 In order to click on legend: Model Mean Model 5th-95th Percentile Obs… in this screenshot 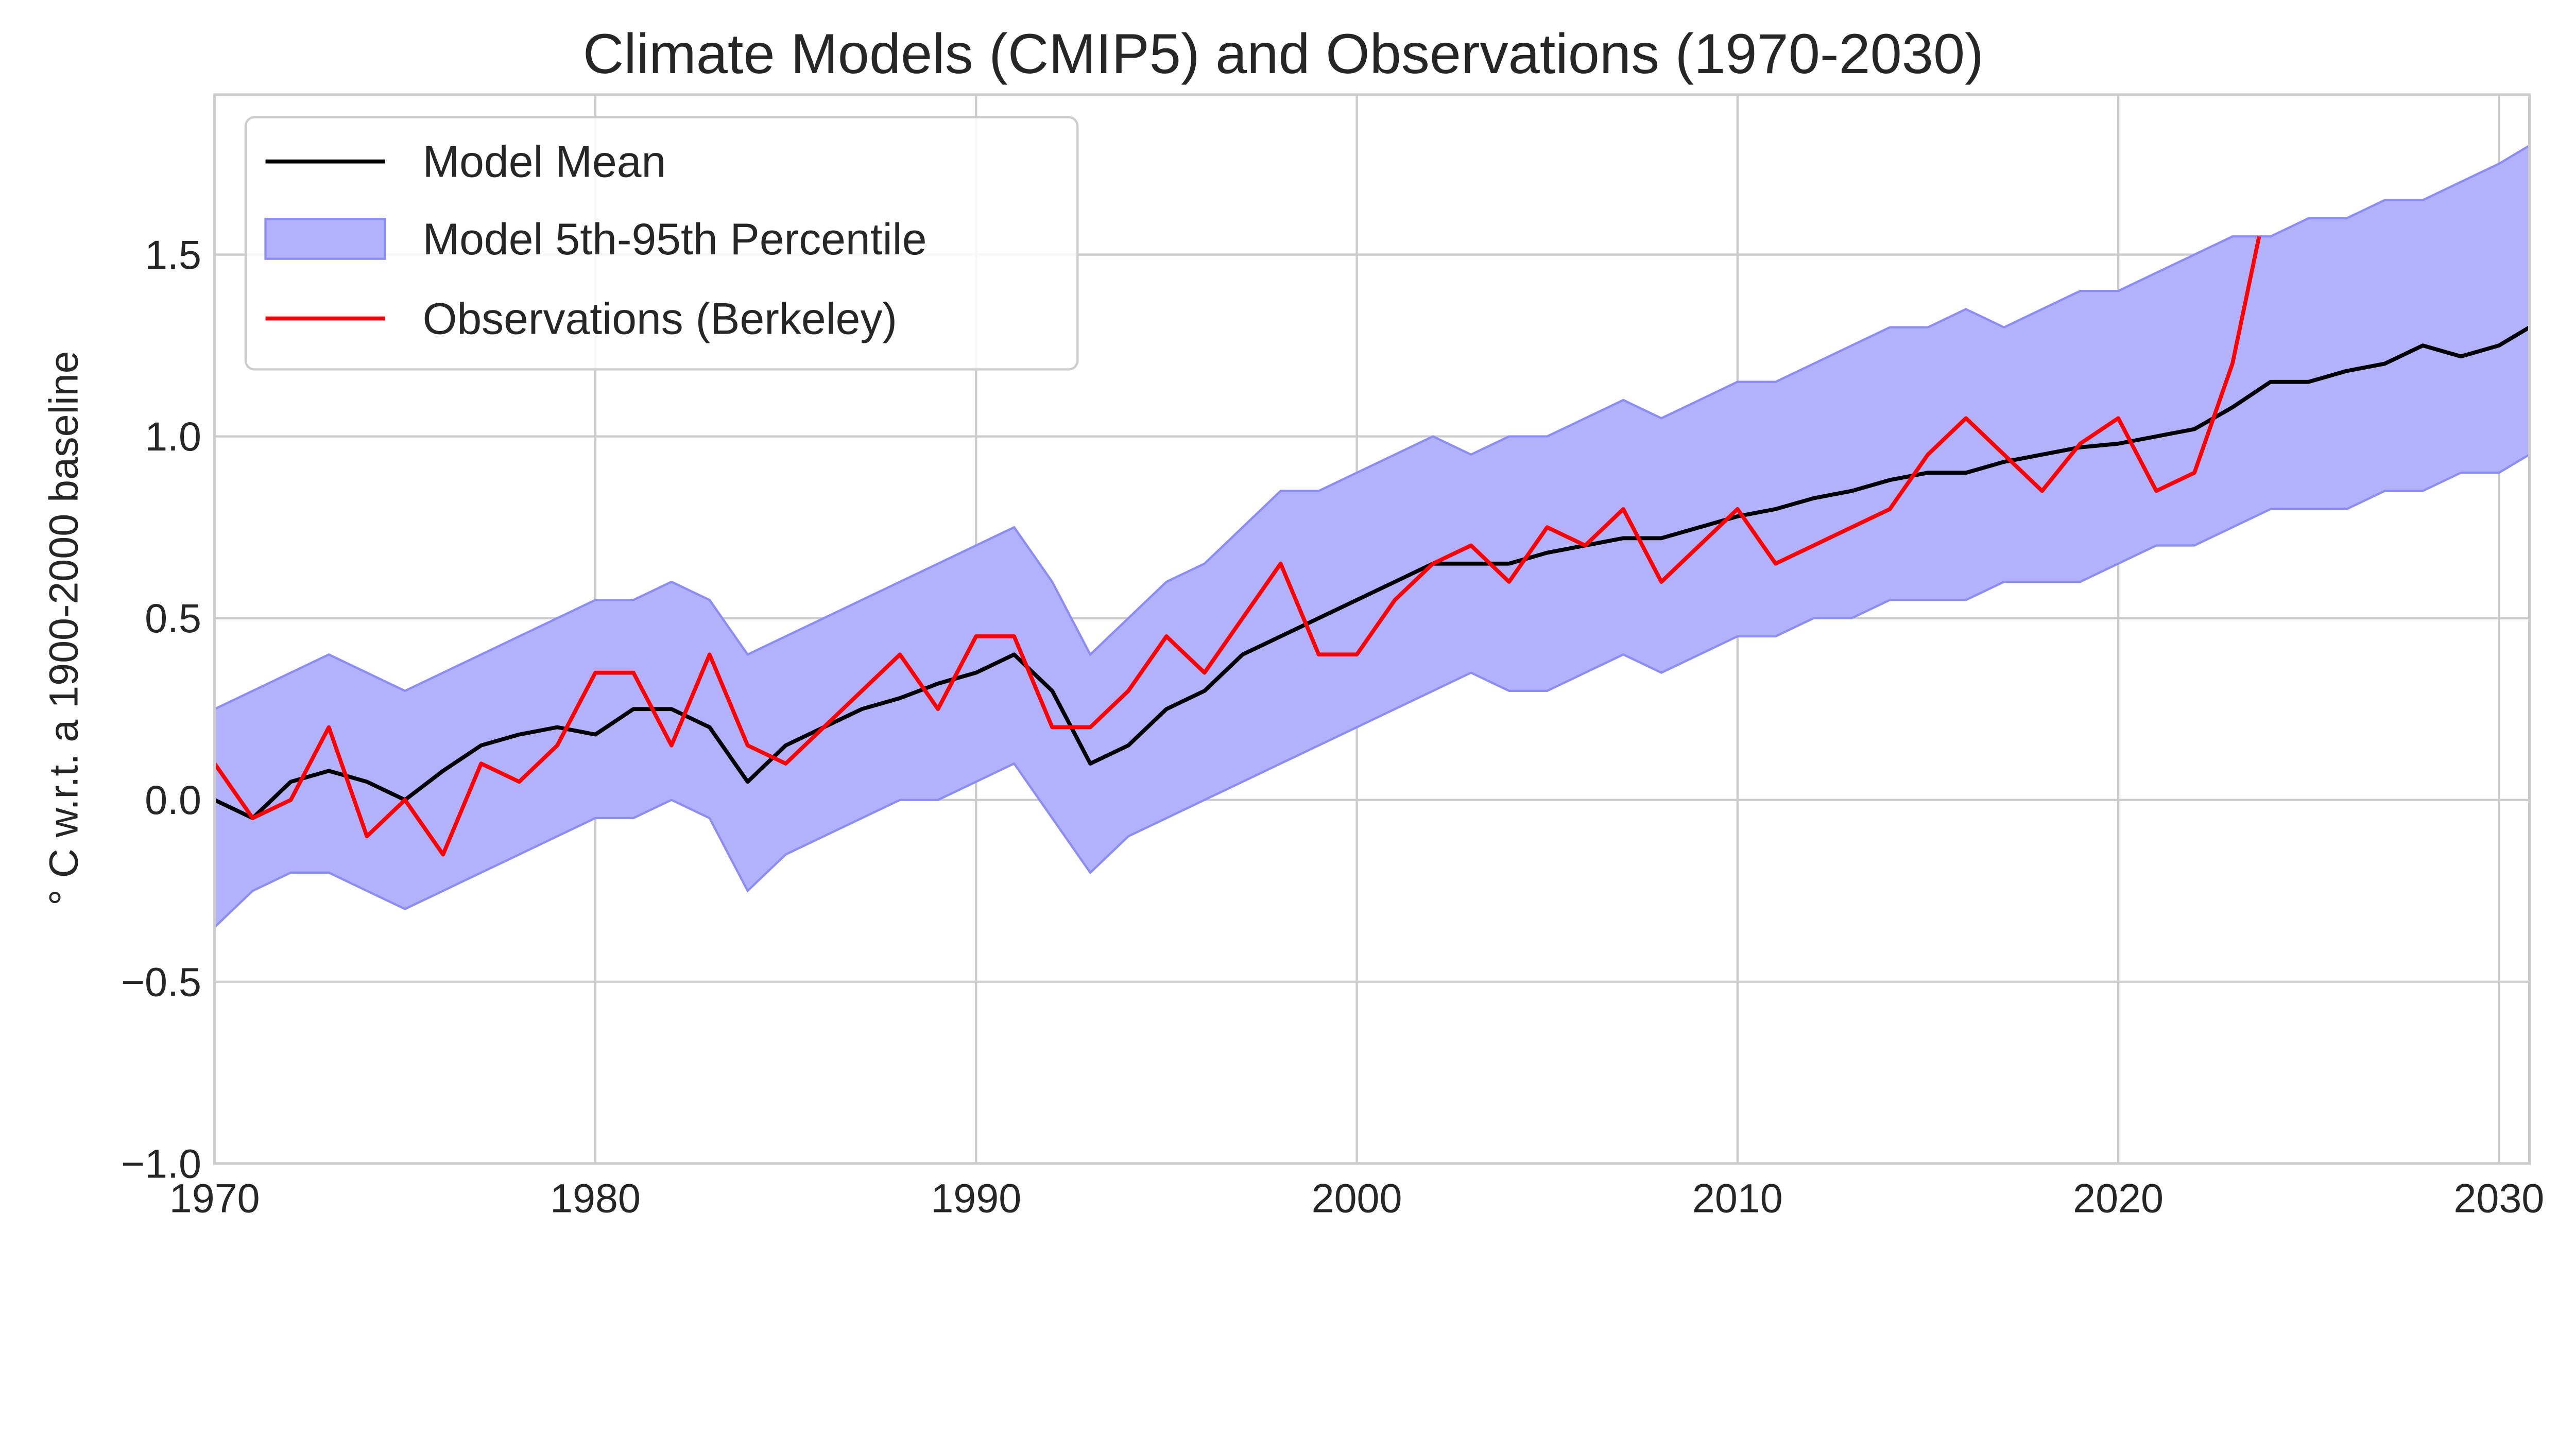, I will do `click(661, 244)`.